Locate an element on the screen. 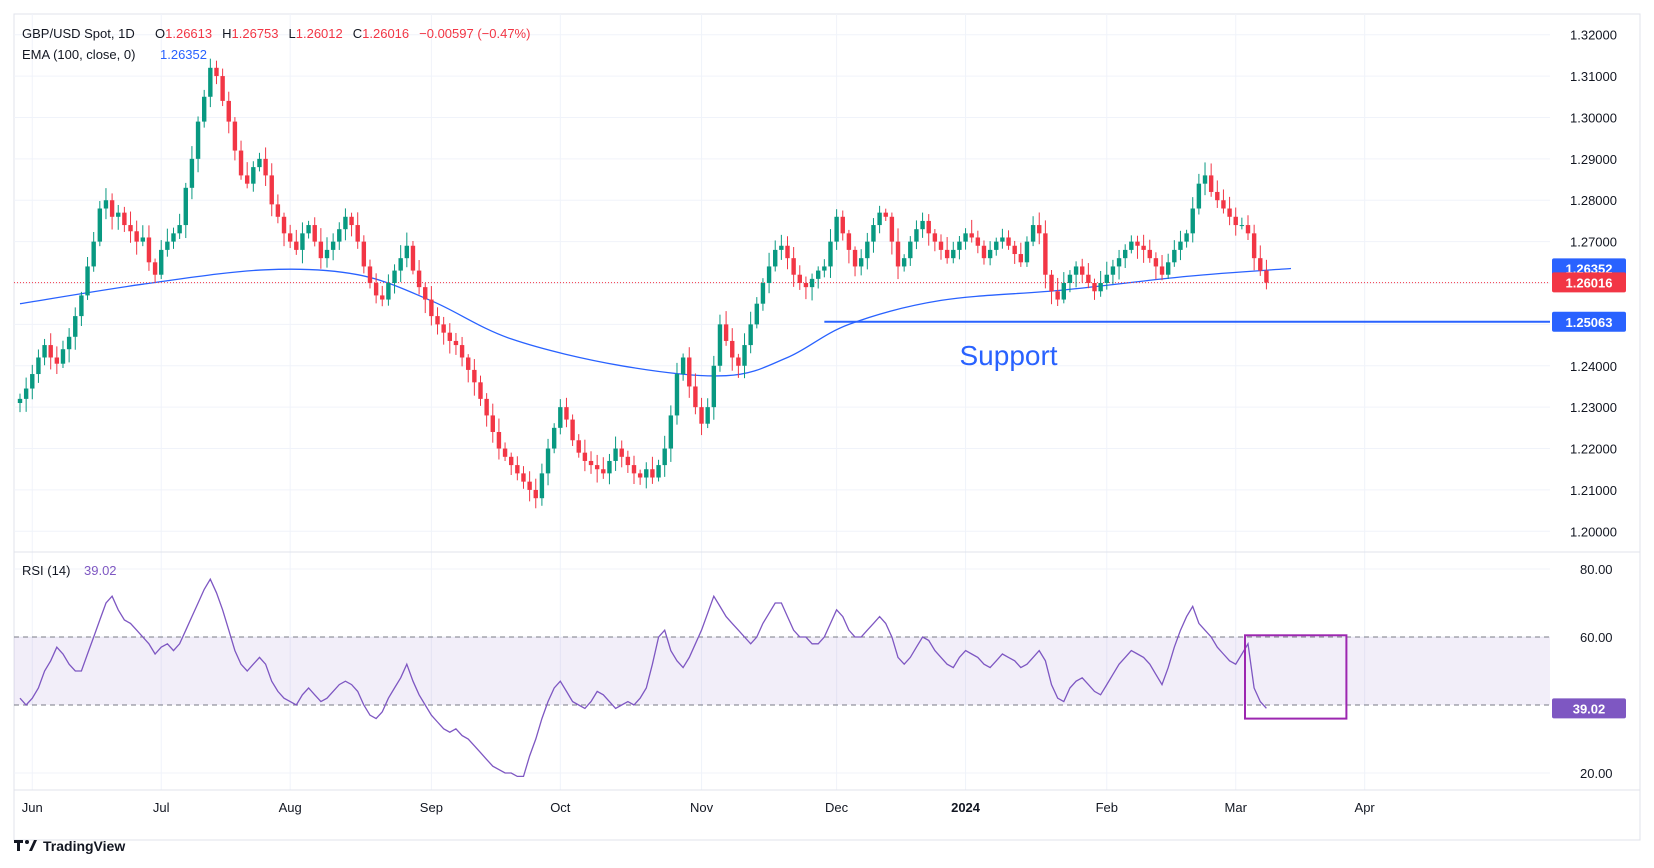 Image resolution: width=1654 pixels, height=868 pixels. ohlc-c-value: 1.26016 is located at coordinates (385, 33).